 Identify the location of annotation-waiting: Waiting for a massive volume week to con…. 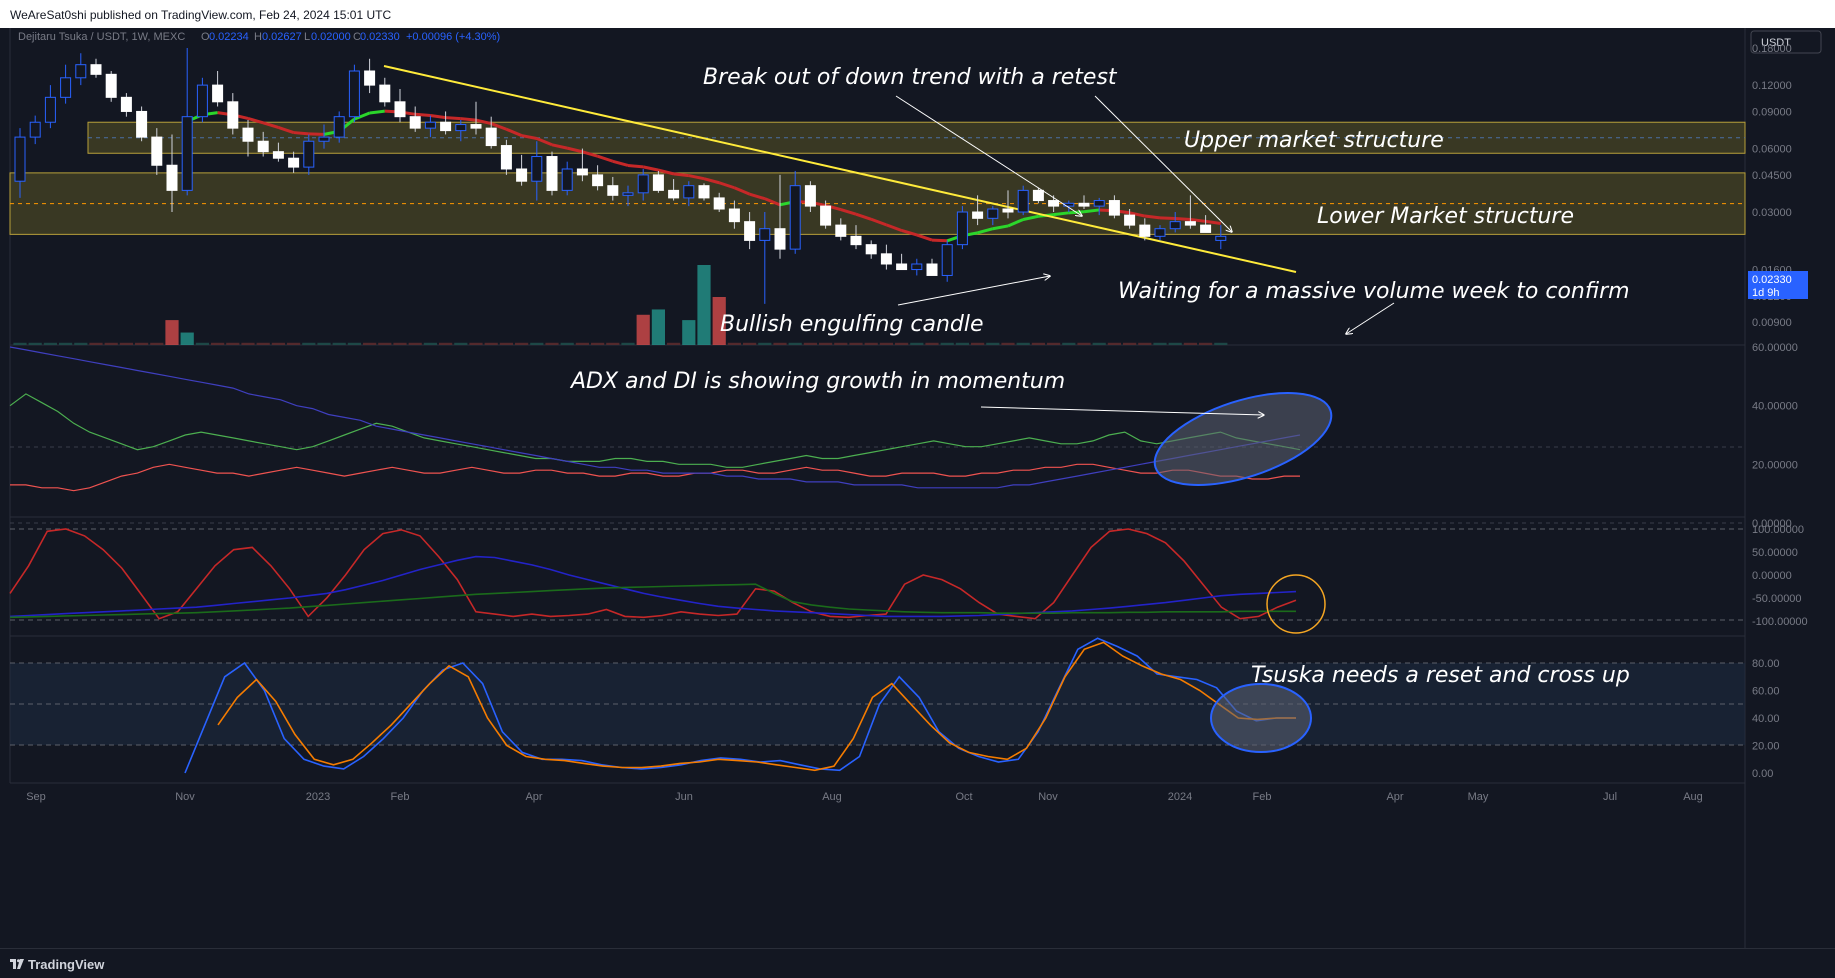
(1374, 291).